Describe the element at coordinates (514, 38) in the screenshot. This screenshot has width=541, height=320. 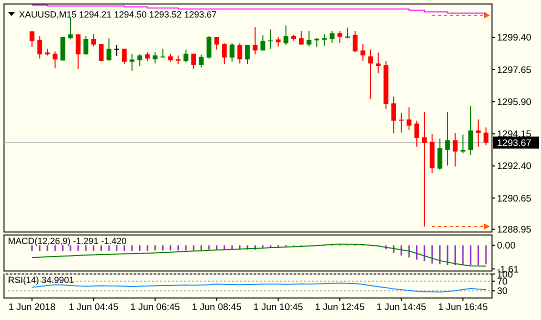
I see `y-tick-label: 1299.40` at that location.